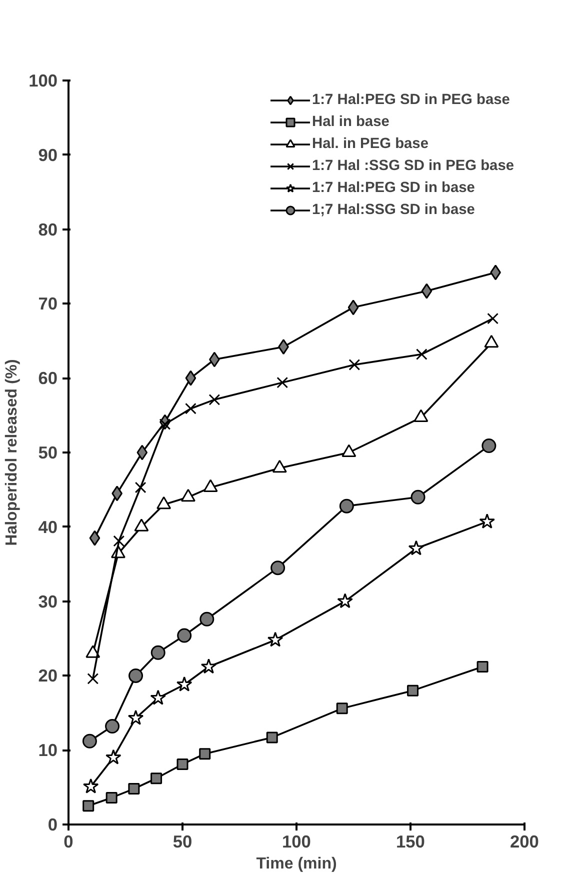 This screenshot has height=875, width=574. I want to click on y-tick-label: 0, so click(53, 824).